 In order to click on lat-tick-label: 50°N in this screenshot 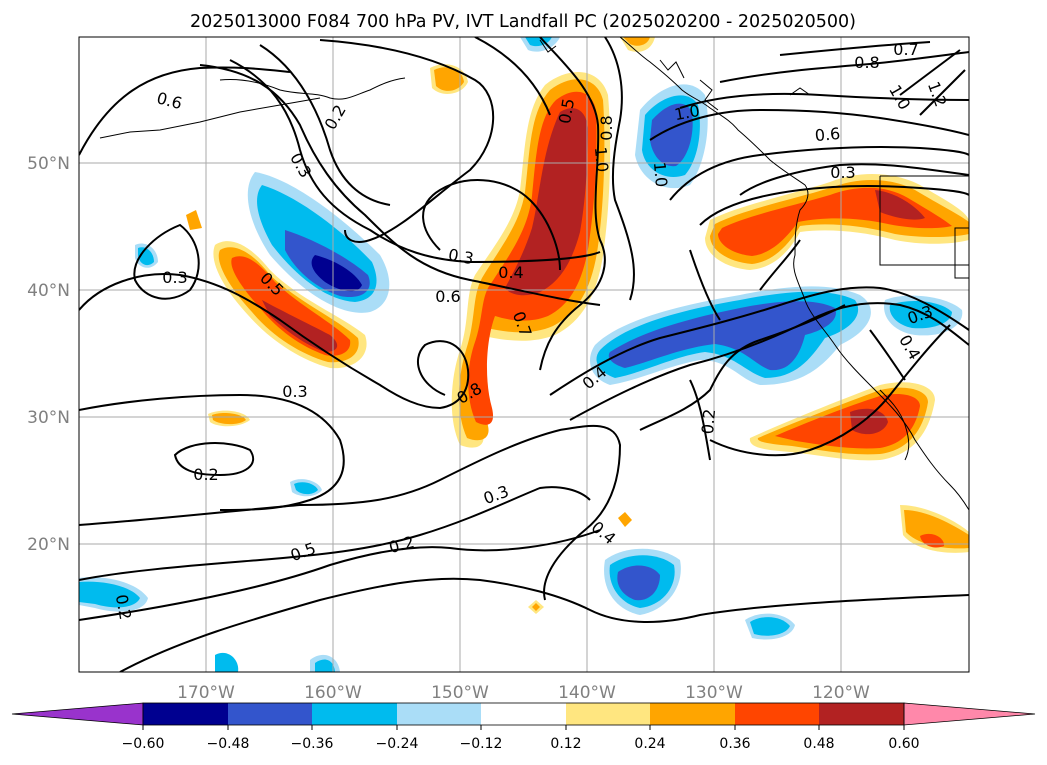, I will do `click(48, 164)`.